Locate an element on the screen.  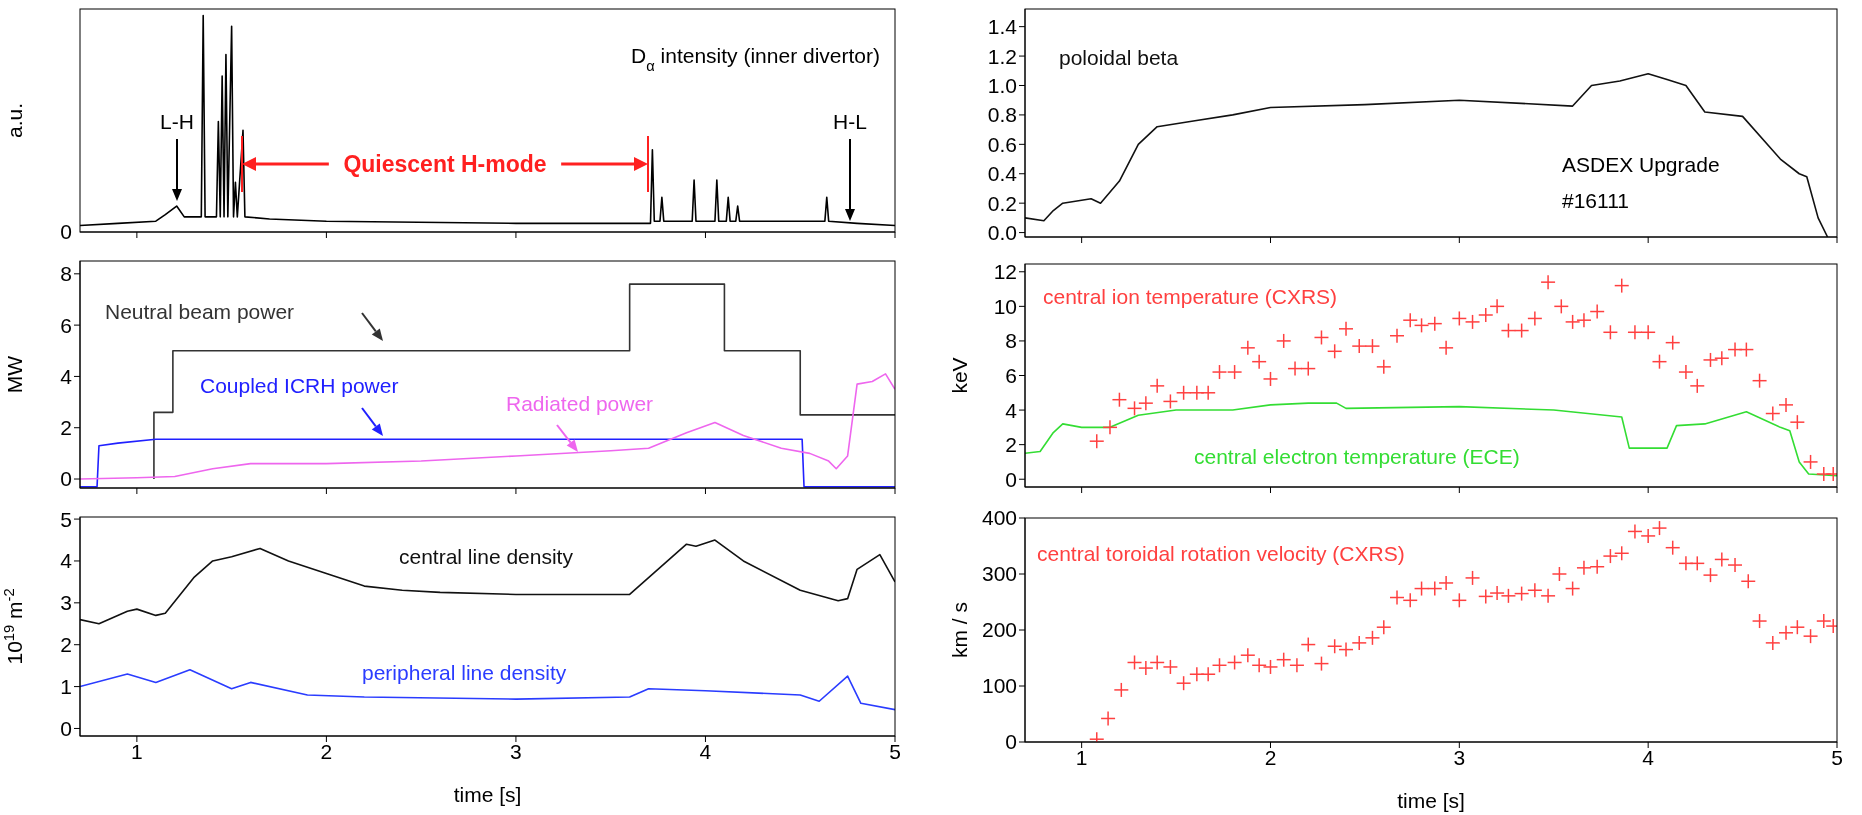
text: D$_{α}$ intensity (inner divertor) is located at coordinates (755, 59).